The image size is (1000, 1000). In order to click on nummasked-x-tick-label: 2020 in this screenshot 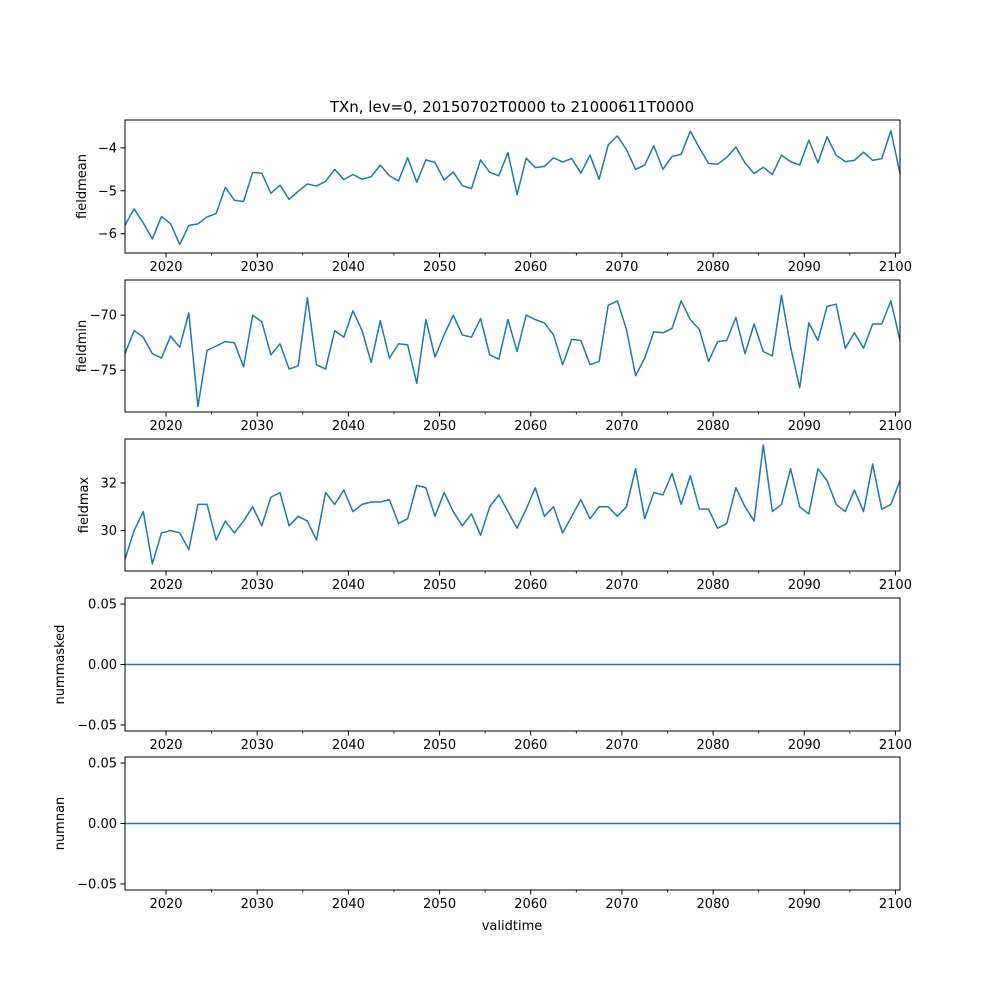, I will do `click(165, 745)`.